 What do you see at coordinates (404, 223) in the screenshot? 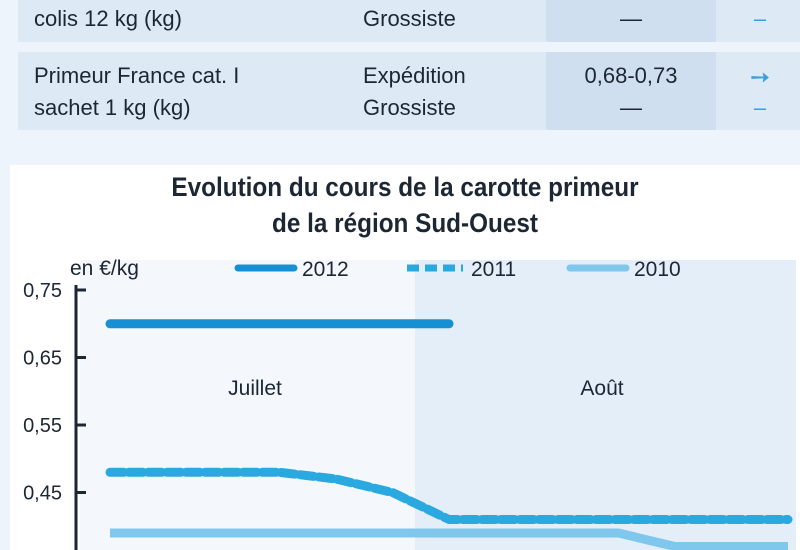
I see `chart-title: de la région Sud-Ouest` at bounding box center [404, 223].